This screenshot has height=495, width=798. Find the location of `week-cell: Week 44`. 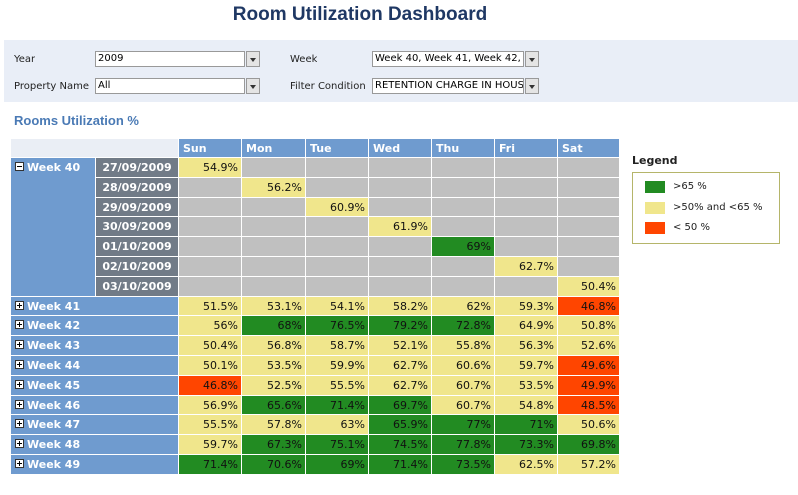

week-cell: Week 44 is located at coordinates (95, 366).